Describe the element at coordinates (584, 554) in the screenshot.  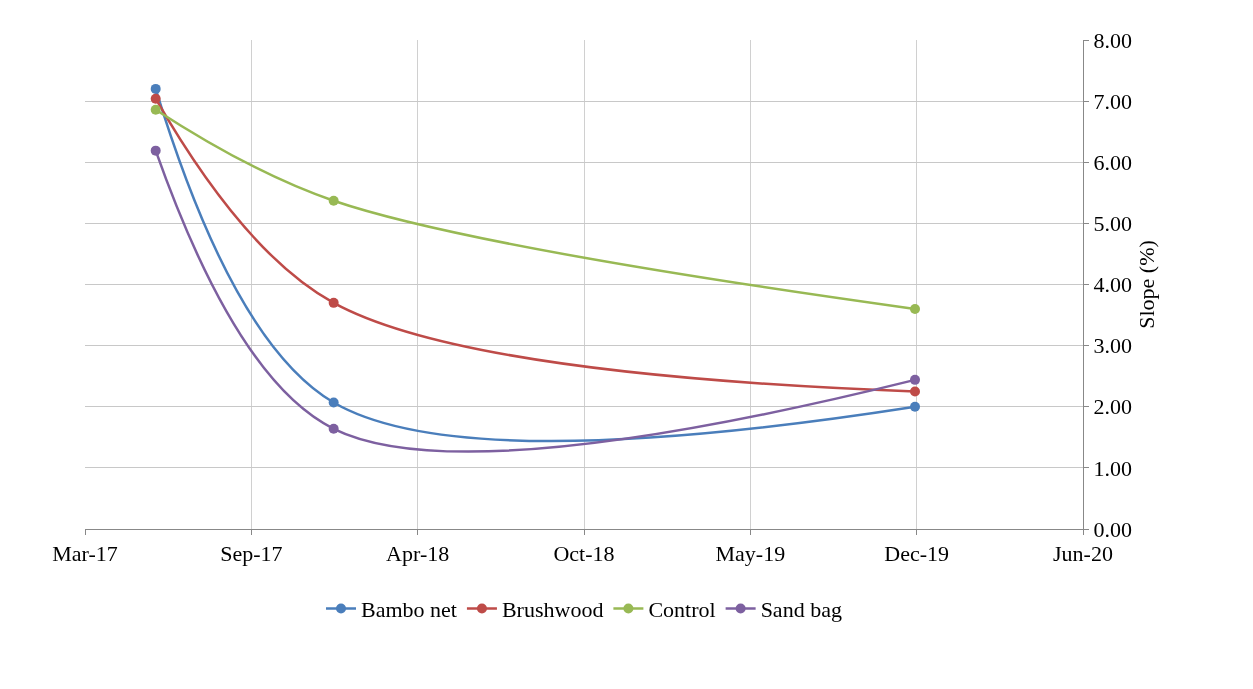
I see `x-tick-label: Oct-18` at that location.